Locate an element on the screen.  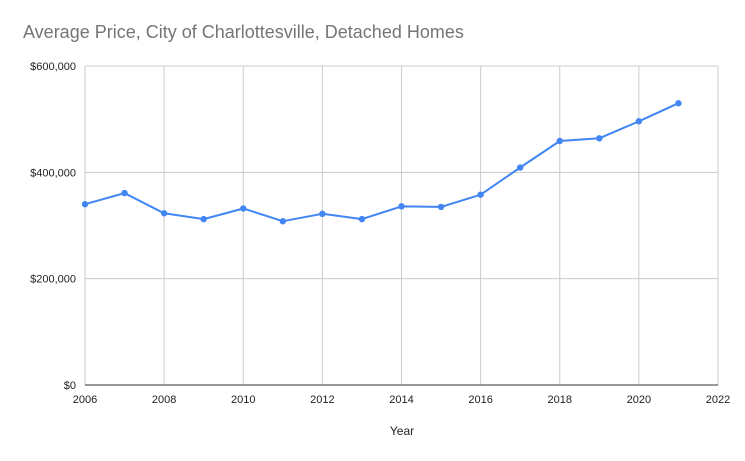
y-tick-label: $600,000 is located at coordinates (53, 67).